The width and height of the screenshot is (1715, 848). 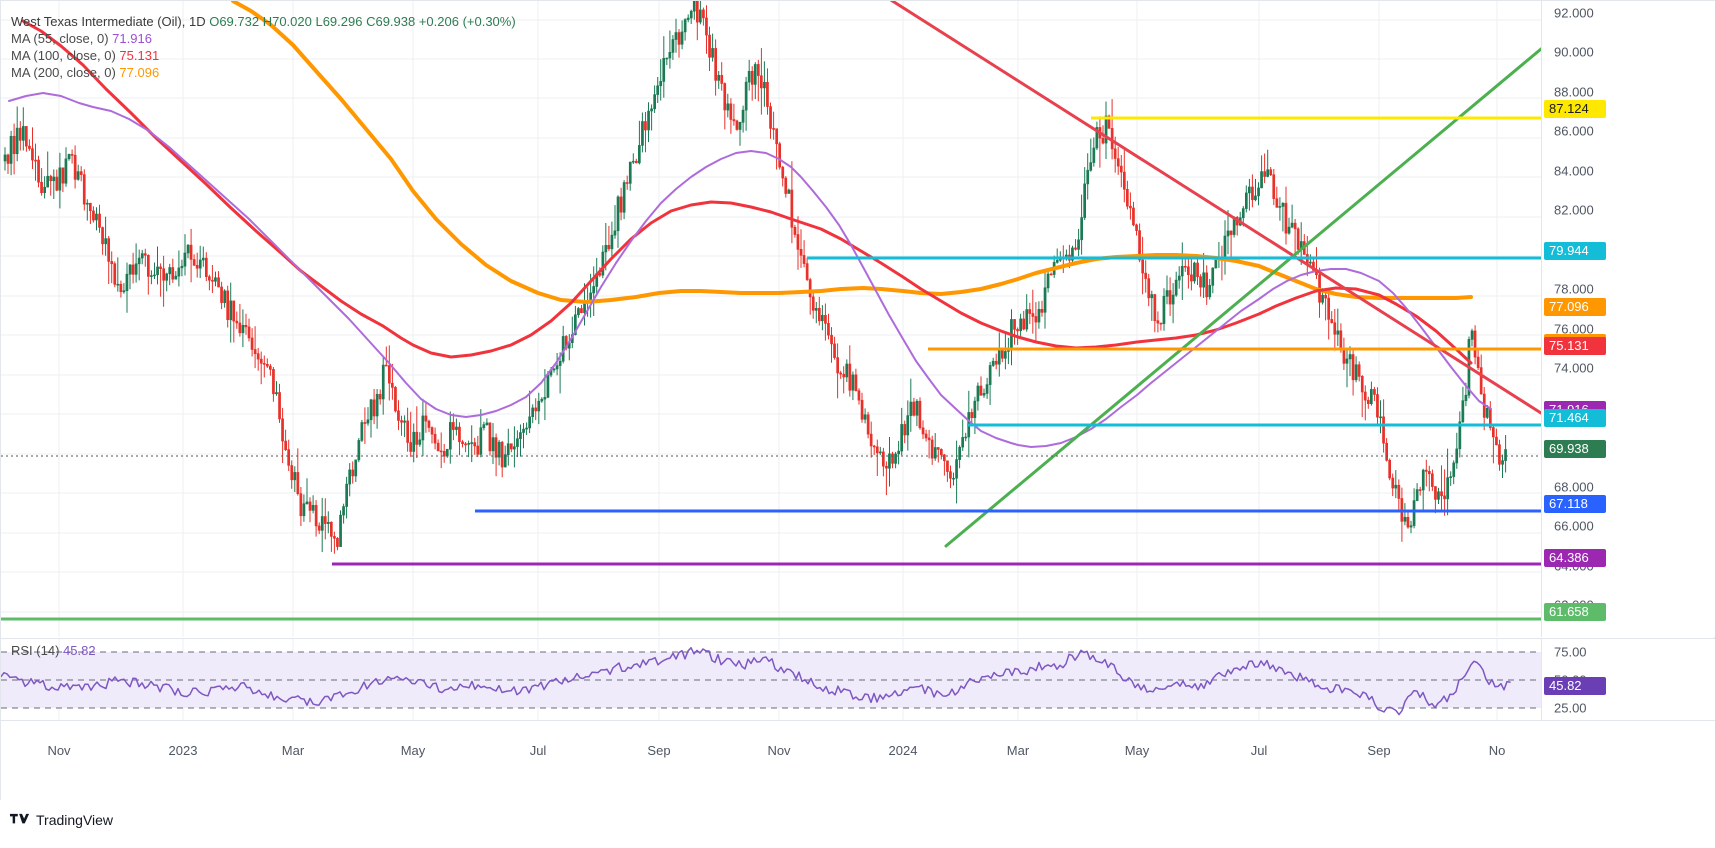 I want to click on ma200-77096-badge: 77.096, so click(x=1575, y=307).